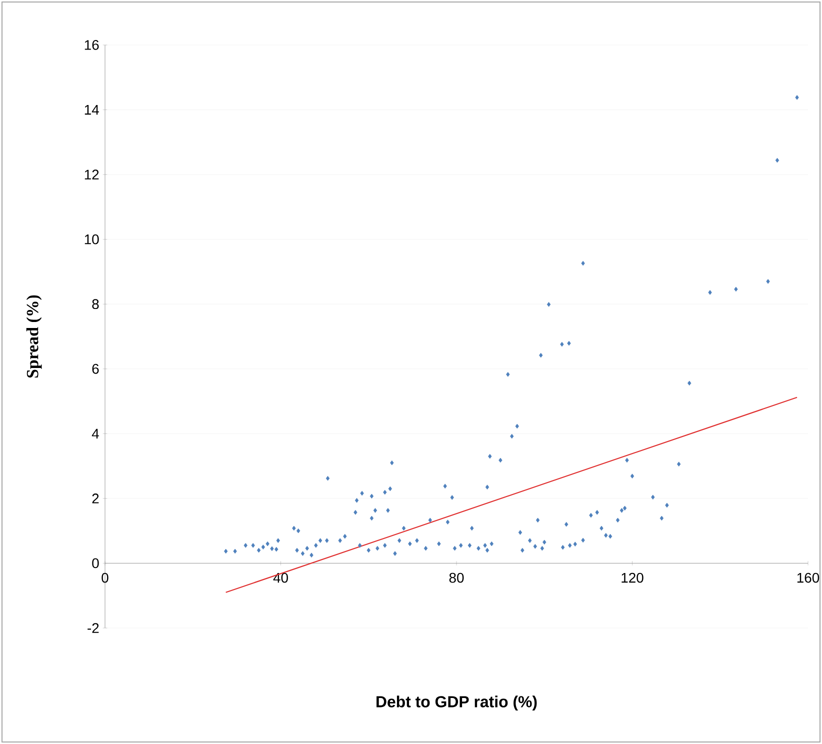 This screenshot has height=744, width=822. What do you see at coordinates (808, 577) in the screenshot?
I see `x-tick-label: 160` at bounding box center [808, 577].